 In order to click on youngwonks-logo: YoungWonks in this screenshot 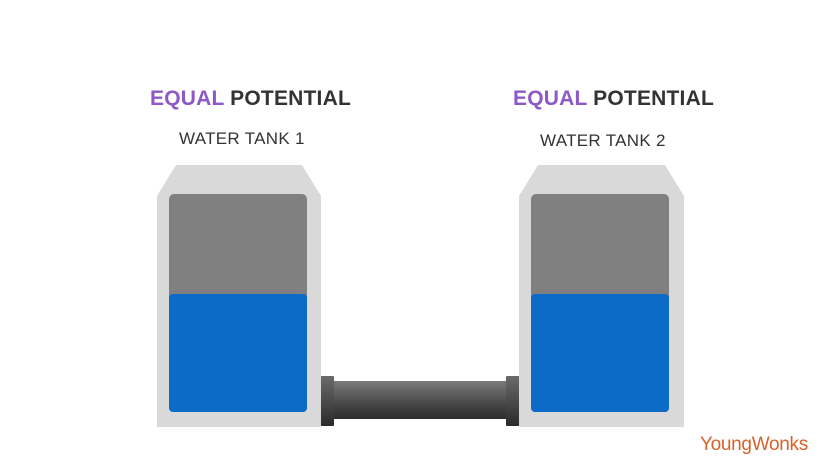, I will do `click(754, 444)`.